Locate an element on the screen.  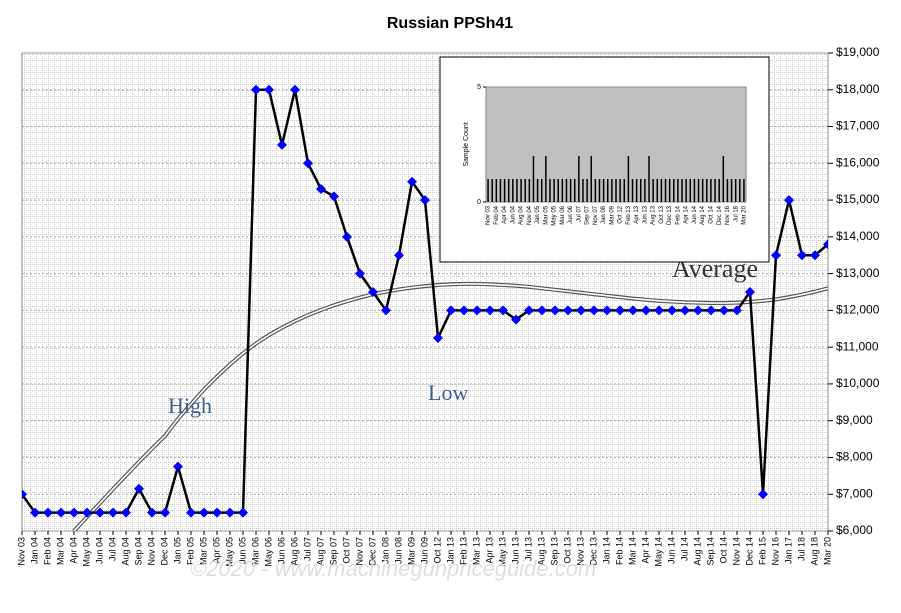
x-tick-label: Feb 15 is located at coordinates (762, 551).